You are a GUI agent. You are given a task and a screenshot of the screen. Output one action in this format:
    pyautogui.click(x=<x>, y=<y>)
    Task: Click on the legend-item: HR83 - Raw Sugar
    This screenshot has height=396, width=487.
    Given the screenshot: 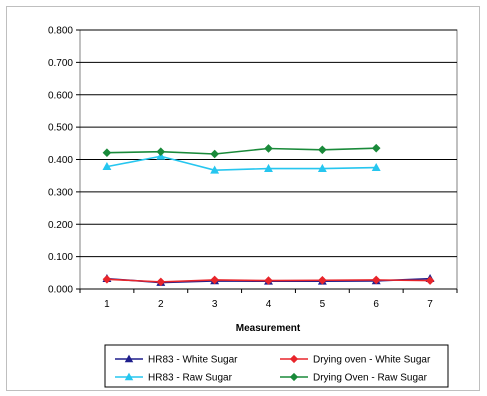 What is the action you would take?
    pyautogui.click(x=174, y=378)
    